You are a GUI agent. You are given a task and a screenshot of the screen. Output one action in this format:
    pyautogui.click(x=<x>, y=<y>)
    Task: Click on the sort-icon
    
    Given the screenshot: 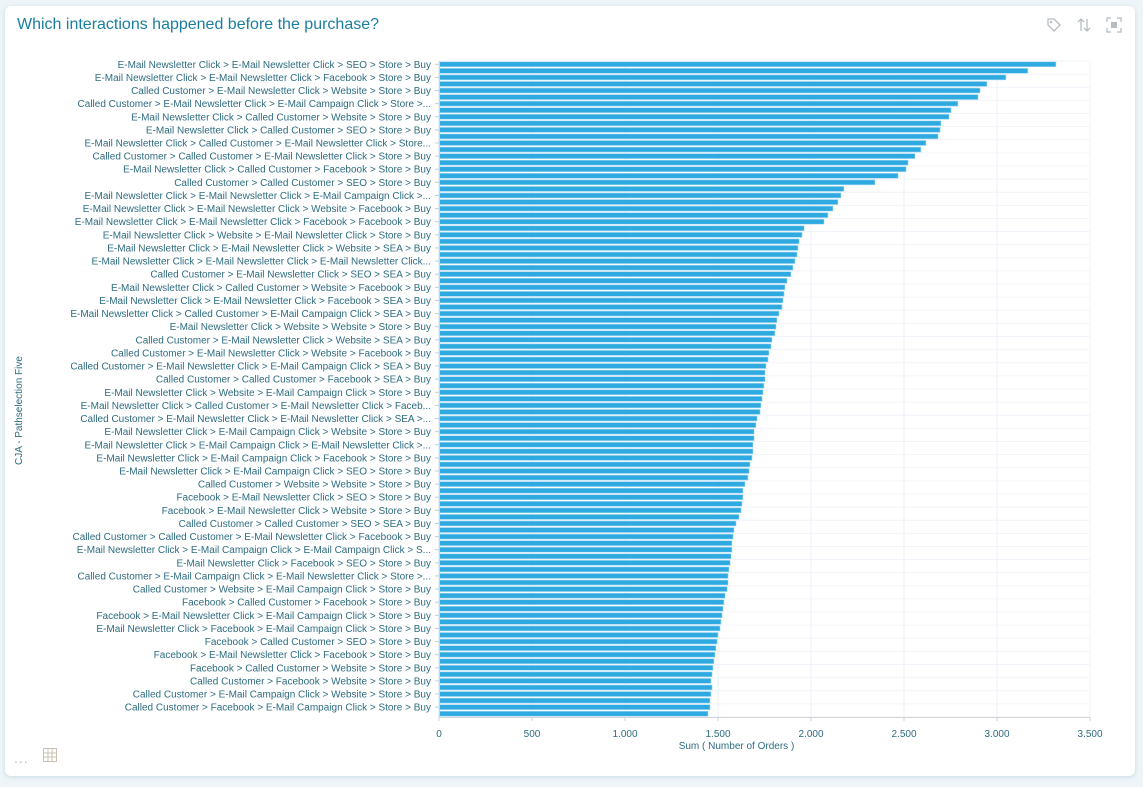 What is the action you would take?
    pyautogui.click(x=1084, y=25)
    